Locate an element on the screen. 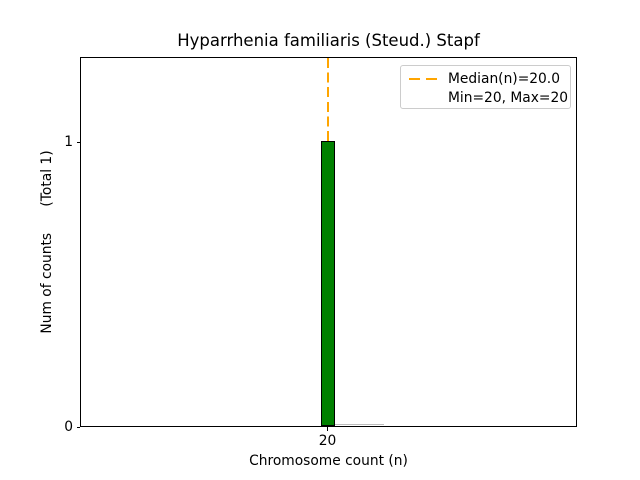 This screenshot has height=480, width=640. y-tick-label-1: 1 is located at coordinates (68, 142).